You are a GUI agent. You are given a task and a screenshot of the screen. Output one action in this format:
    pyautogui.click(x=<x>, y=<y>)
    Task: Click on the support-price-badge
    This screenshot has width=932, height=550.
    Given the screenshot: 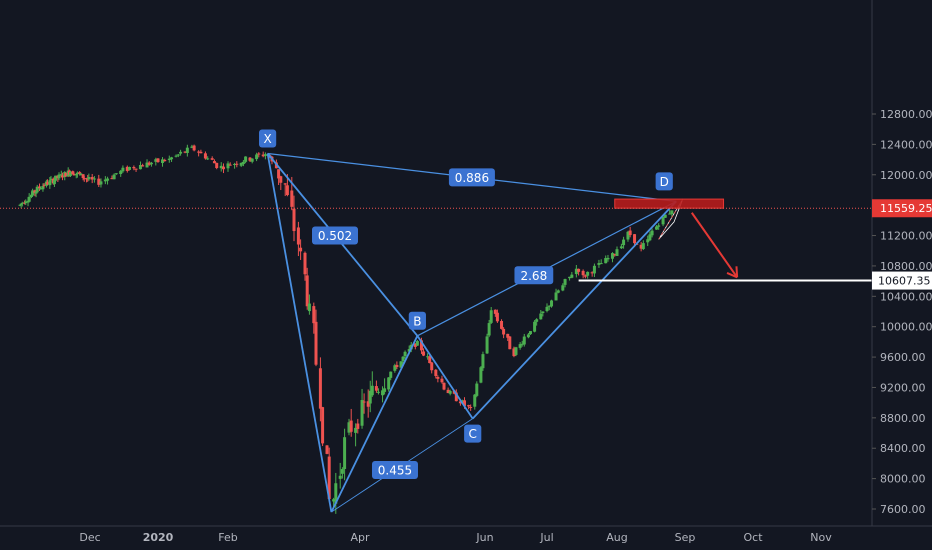 What is the action you would take?
    pyautogui.click(x=902, y=280)
    